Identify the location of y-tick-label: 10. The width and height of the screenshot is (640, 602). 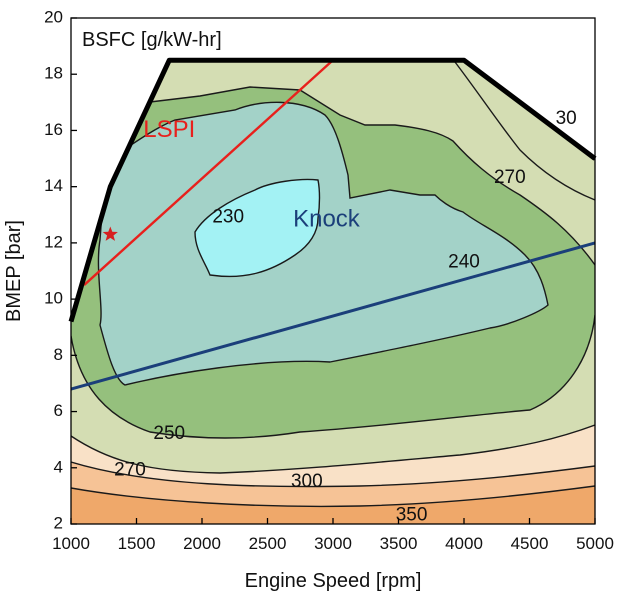
(53, 298).